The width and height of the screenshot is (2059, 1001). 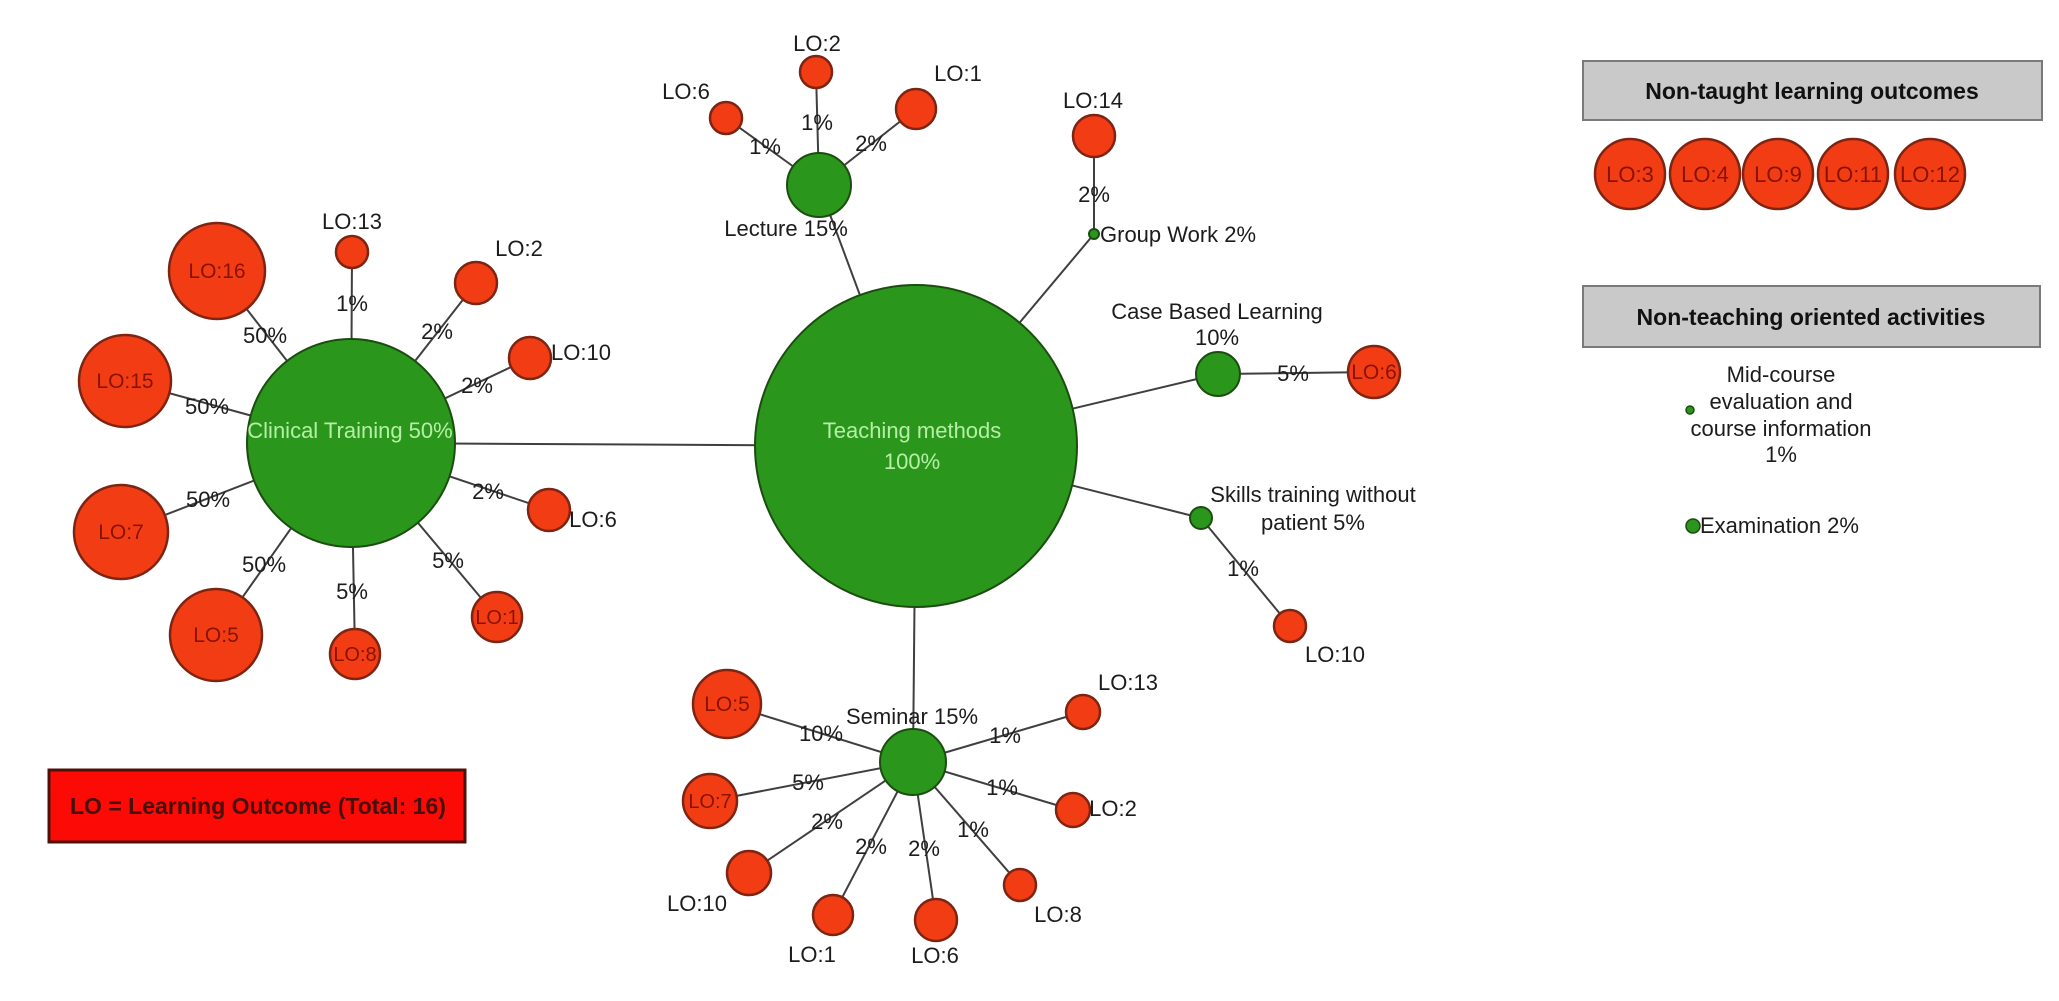 What do you see at coordinates (1778, 174) in the screenshot?
I see `svg-text: LO:9` at bounding box center [1778, 174].